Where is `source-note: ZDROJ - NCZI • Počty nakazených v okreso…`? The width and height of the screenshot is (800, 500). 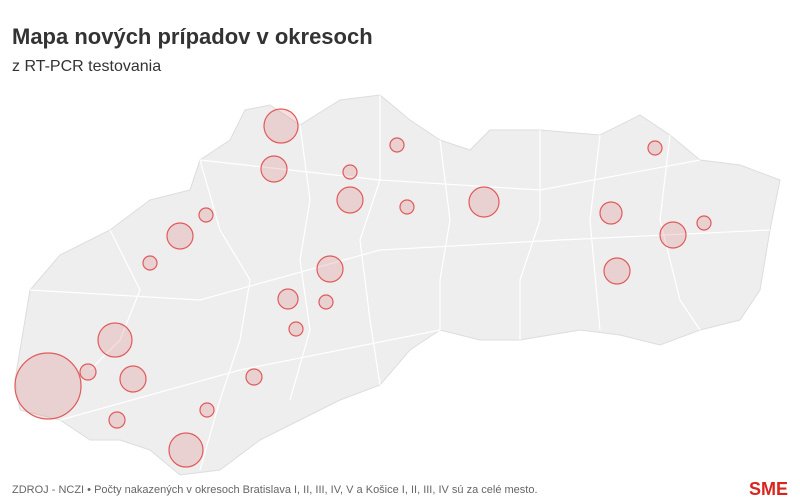
source-note: ZDROJ - NCZI • Počty nakazených v okreso… is located at coordinates (275, 490).